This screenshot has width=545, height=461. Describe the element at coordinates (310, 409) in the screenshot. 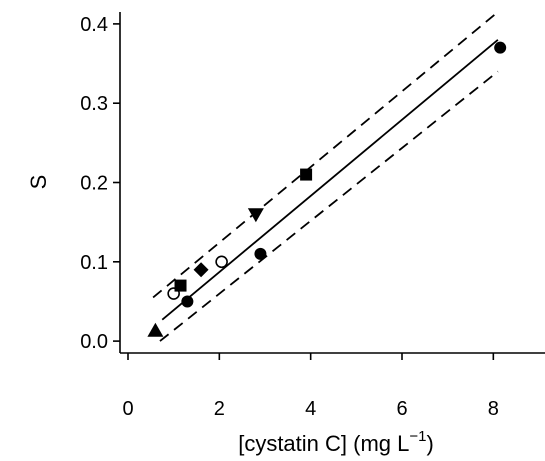

I see `x-tick-label: 4` at that location.